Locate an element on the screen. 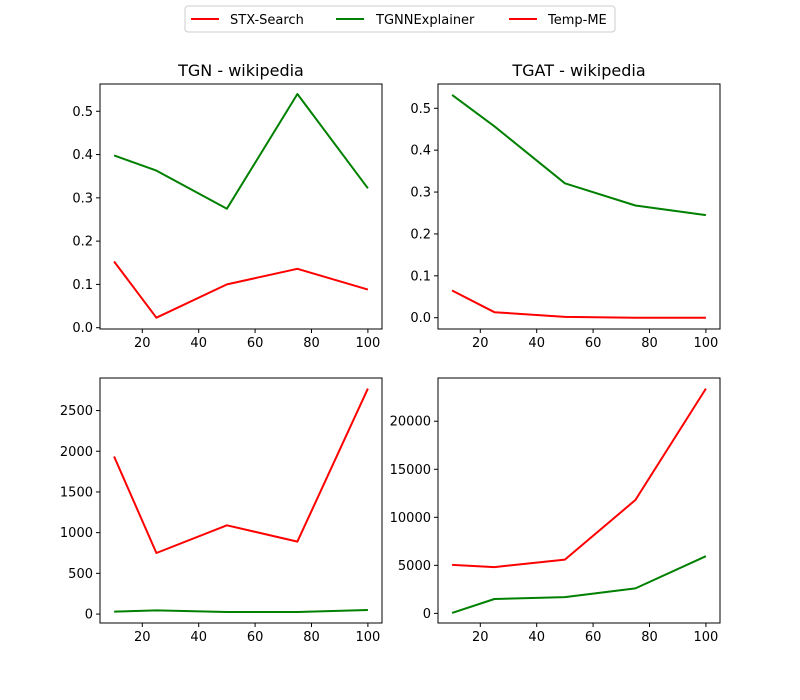 This screenshot has width=800, height=700. y-tick-label: 1500 is located at coordinates (76, 492).